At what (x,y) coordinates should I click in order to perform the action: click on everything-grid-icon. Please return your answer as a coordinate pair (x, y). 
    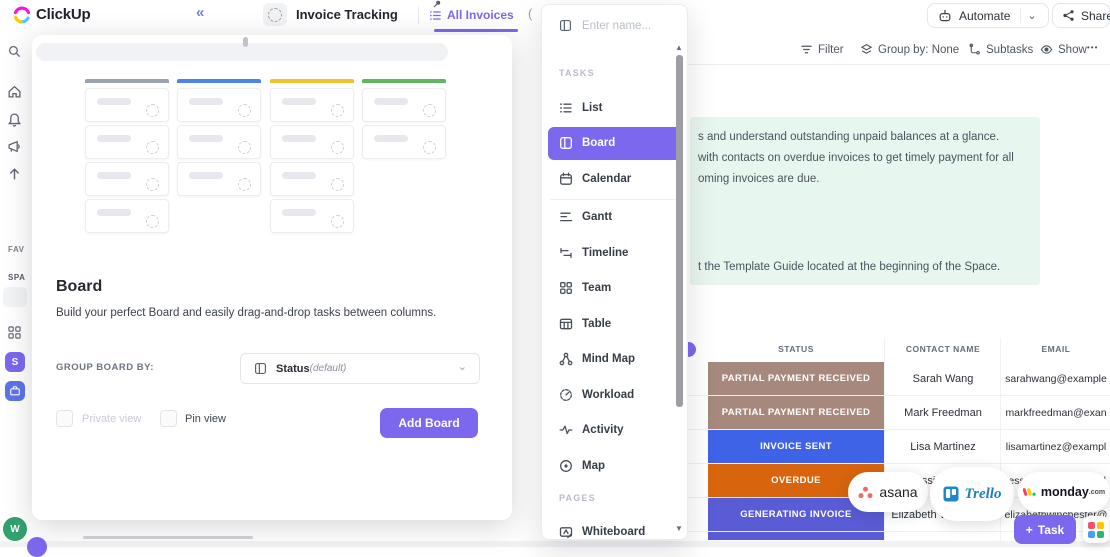
    Looking at the image, I should click on (14, 332).